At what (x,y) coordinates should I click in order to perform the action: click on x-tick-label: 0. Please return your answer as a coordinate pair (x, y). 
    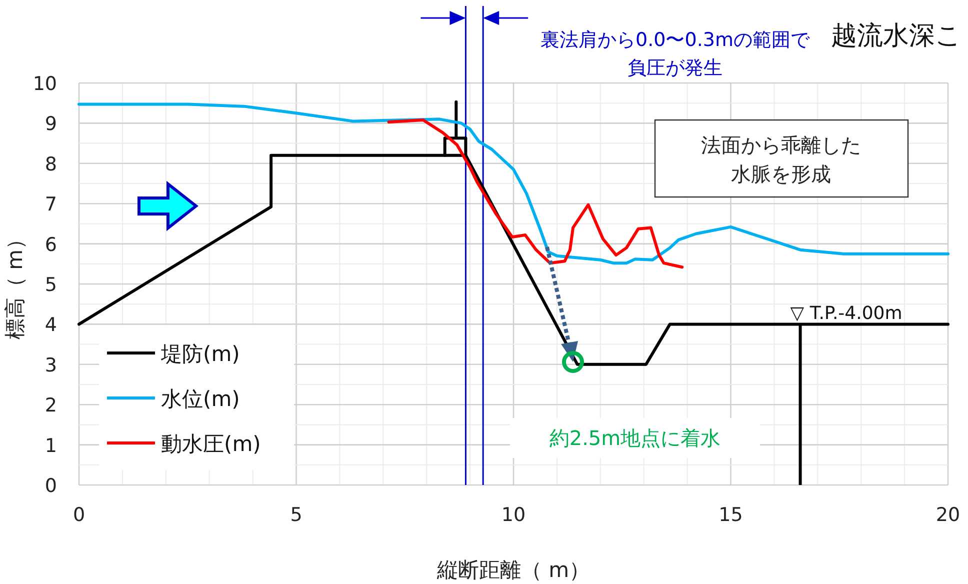
    Looking at the image, I should click on (79, 515).